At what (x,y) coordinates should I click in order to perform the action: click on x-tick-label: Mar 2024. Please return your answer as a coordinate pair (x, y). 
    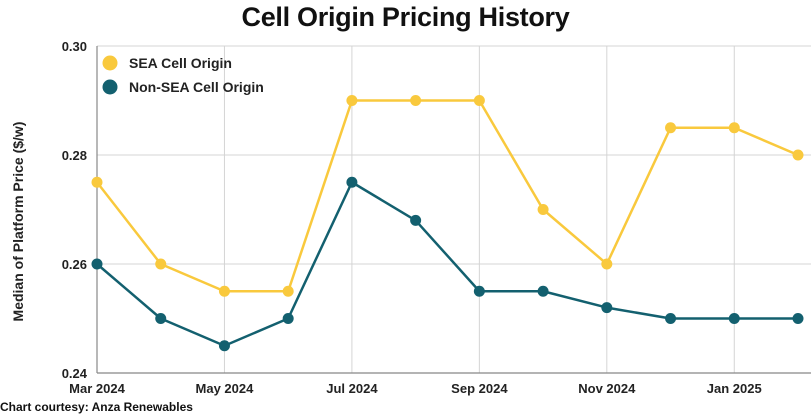
    Looking at the image, I should click on (97, 388).